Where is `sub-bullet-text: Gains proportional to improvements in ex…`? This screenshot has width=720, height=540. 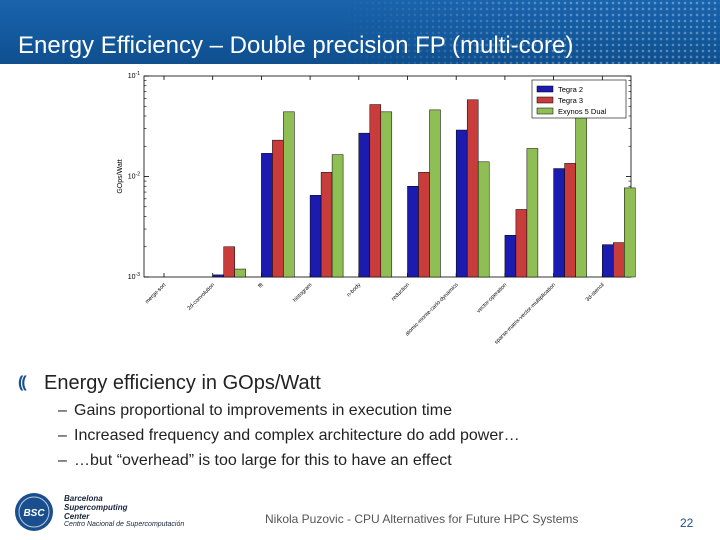 sub-bullet-text: Gains proportional to improvements in ex… is located at coordinates (263, 410).